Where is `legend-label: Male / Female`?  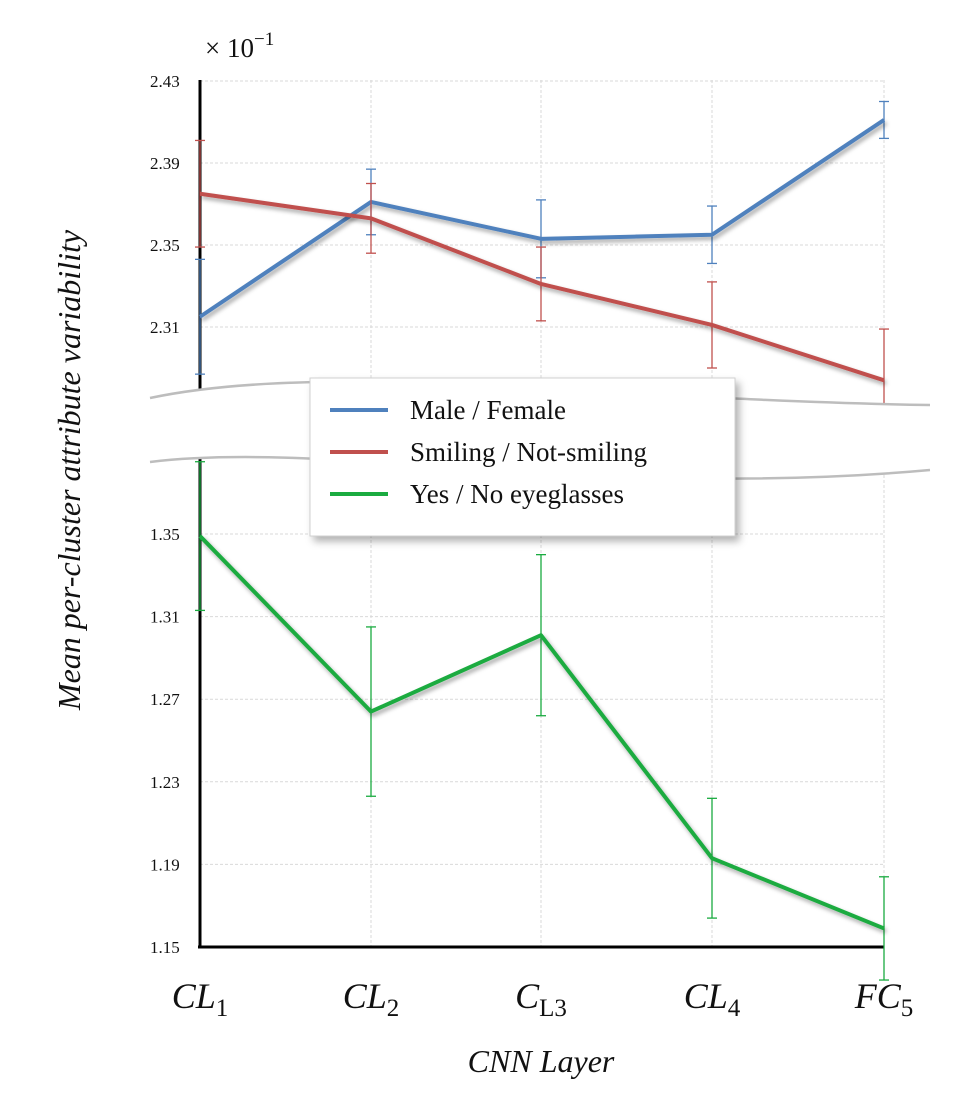 legend-label: Male / Female is located at coordinates (488, 410).